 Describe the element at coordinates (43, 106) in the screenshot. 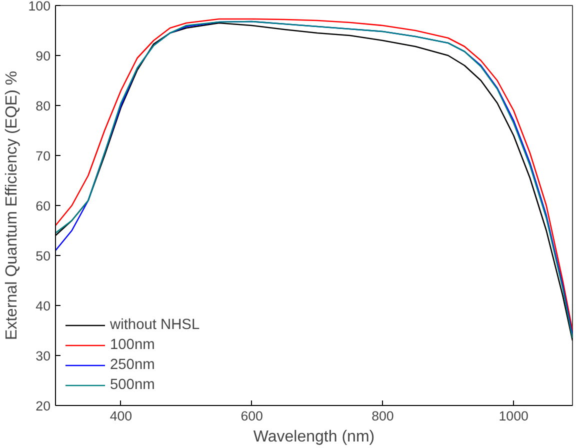

I see `y-tick-label: 80` at that location.